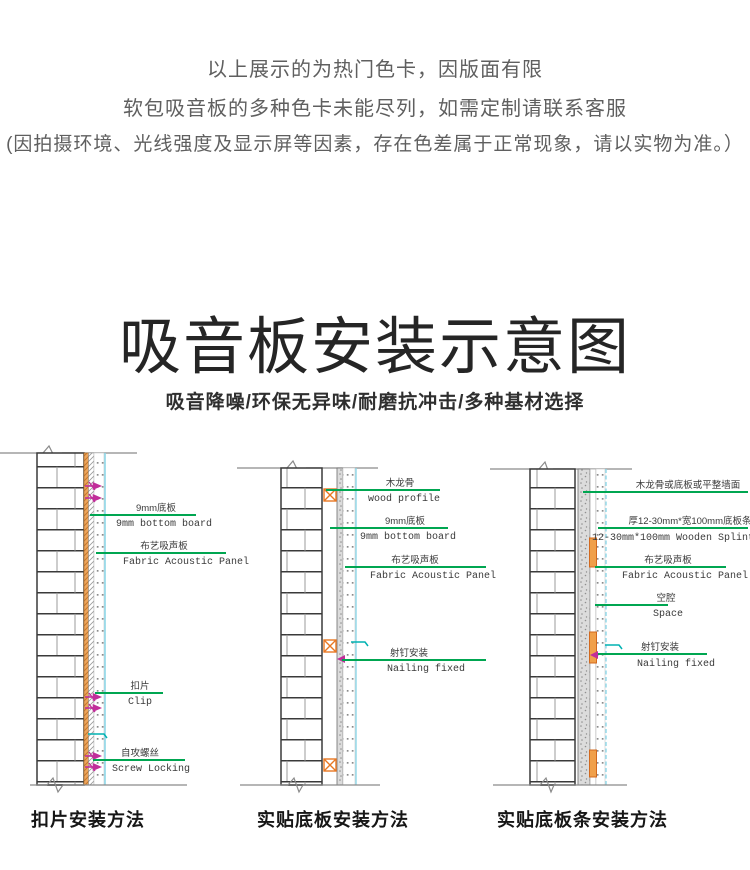  I want to click on callout-clip: 扣片 Clip, so click(129, 694).